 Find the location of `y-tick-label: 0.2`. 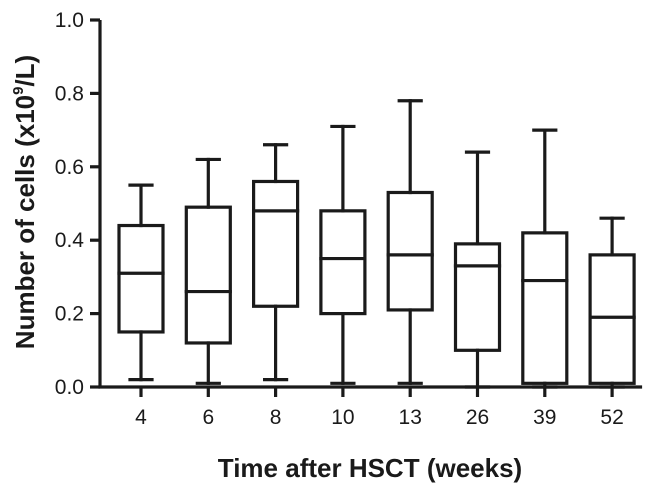

y-tick-label: 0.2 is located at coordinates (69, 314).